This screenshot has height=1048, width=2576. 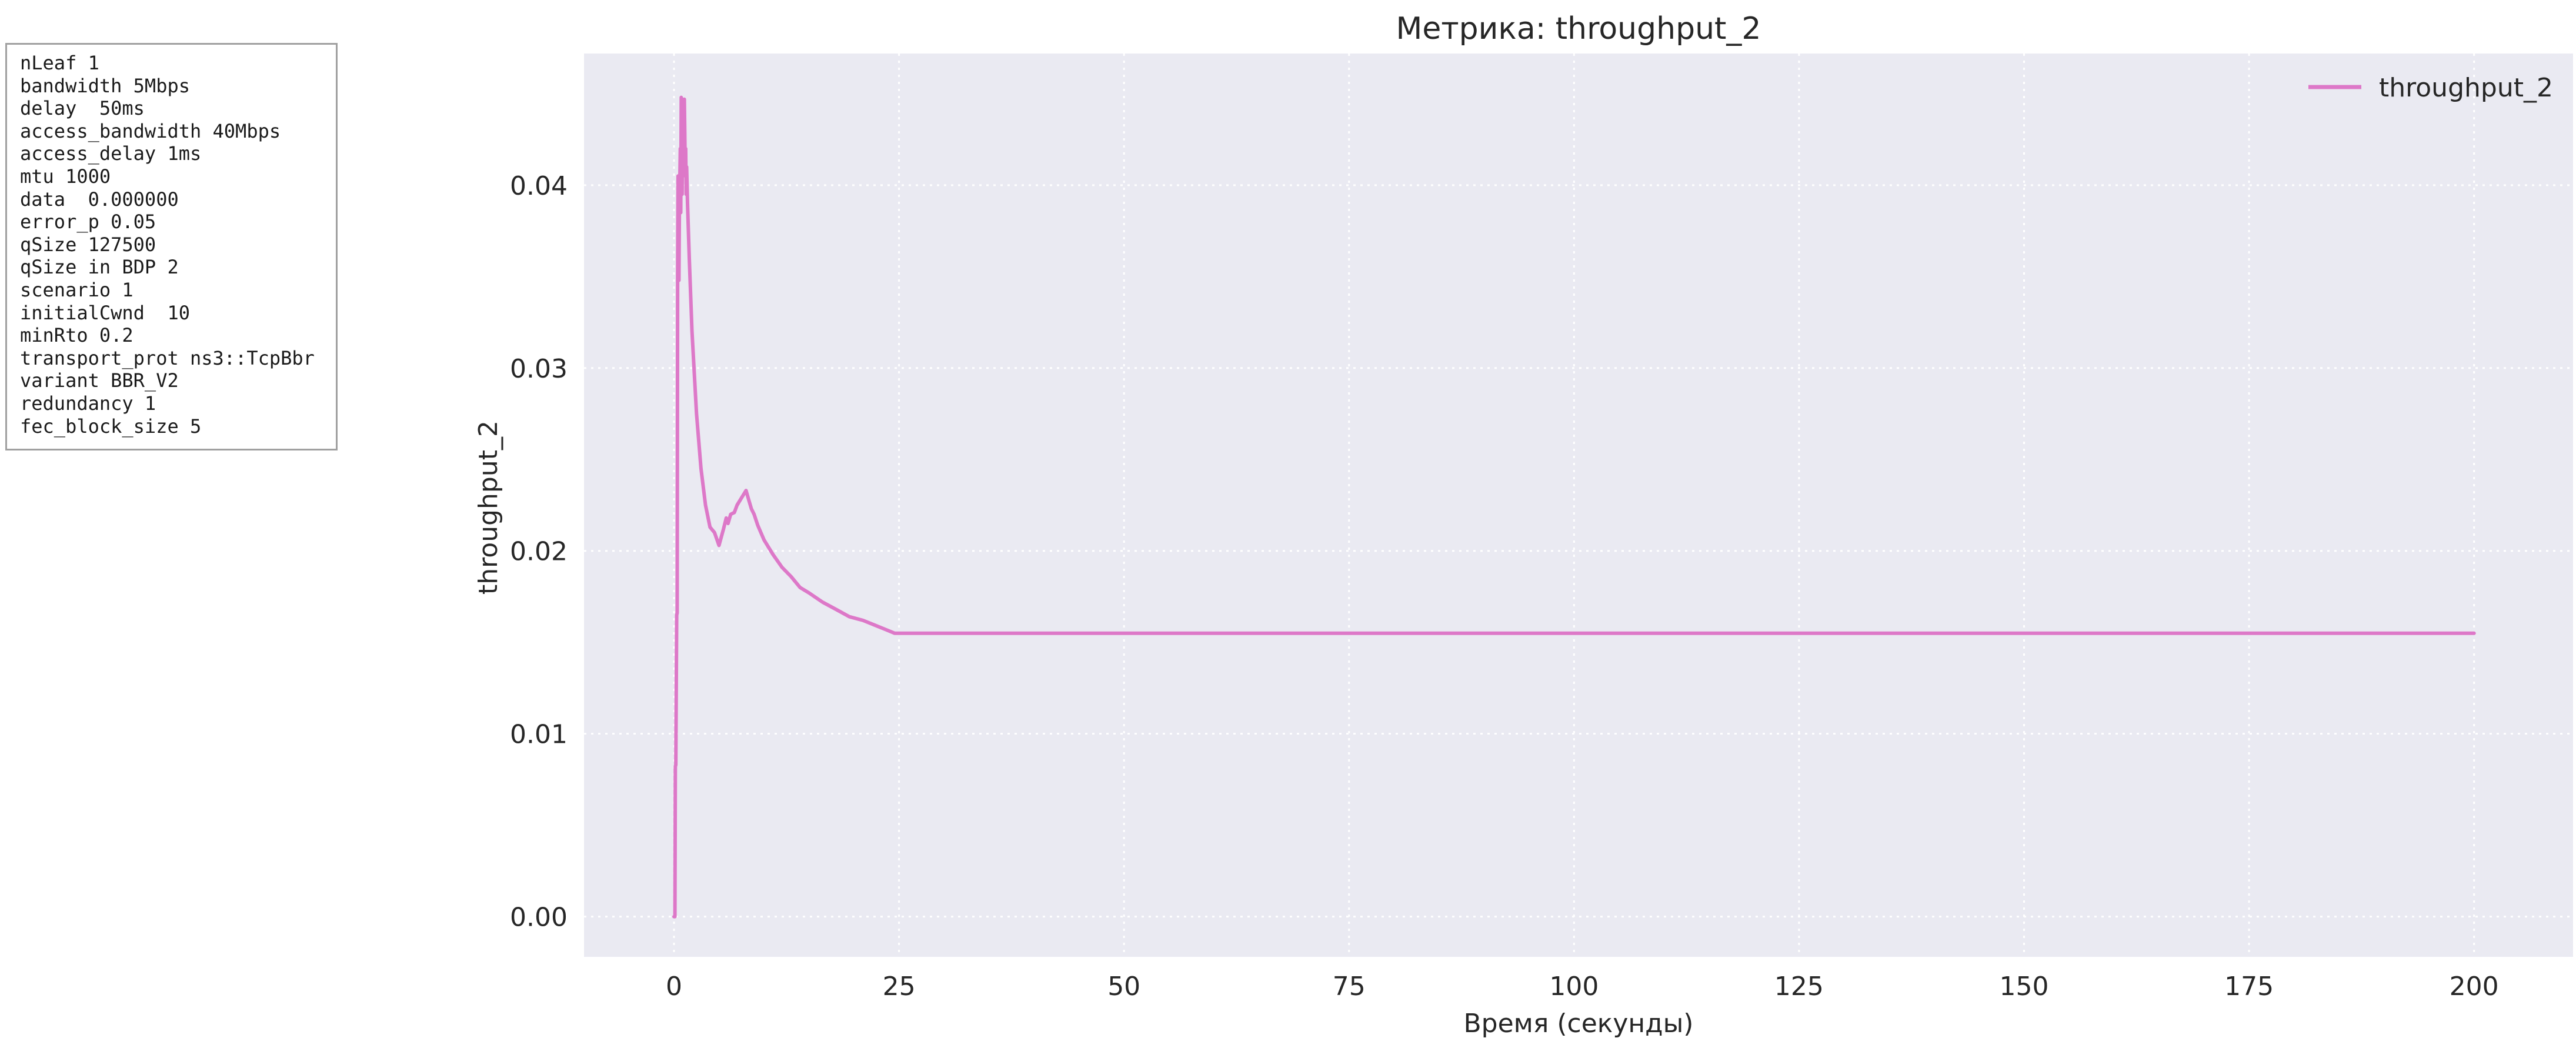 What do you see at coordinates (82, 108) in the screenshot?
I see `param-line: delay 50ms` at bounding box center [82, 108].